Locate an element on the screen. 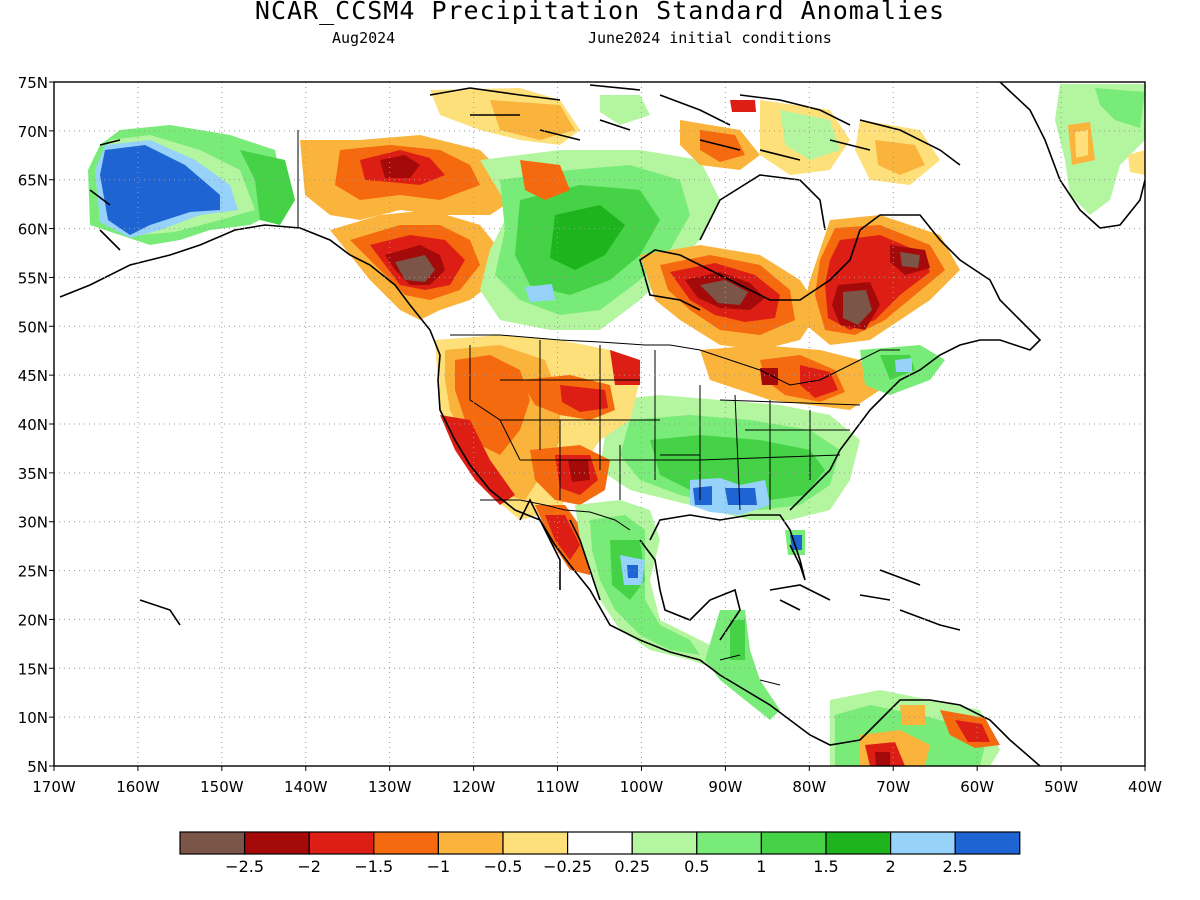  lat-tick-label: 40N is located at coordinates (33, 425).